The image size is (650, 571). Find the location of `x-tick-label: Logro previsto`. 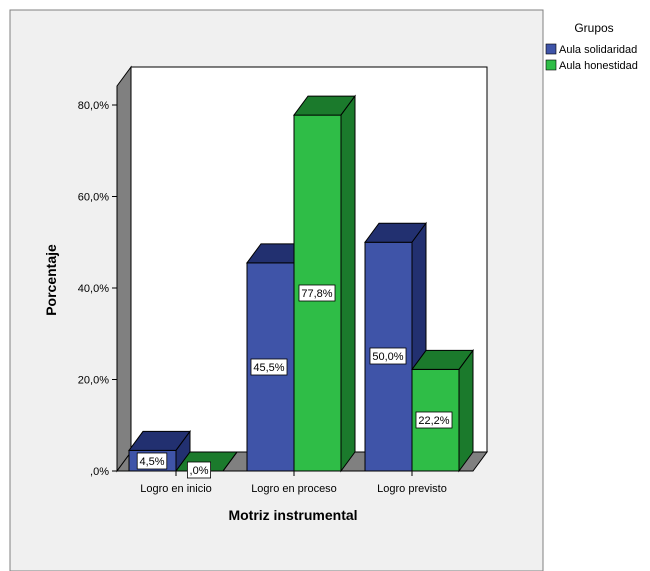

x-tick-label: Logro previsto is located at coordinates (412, 489).